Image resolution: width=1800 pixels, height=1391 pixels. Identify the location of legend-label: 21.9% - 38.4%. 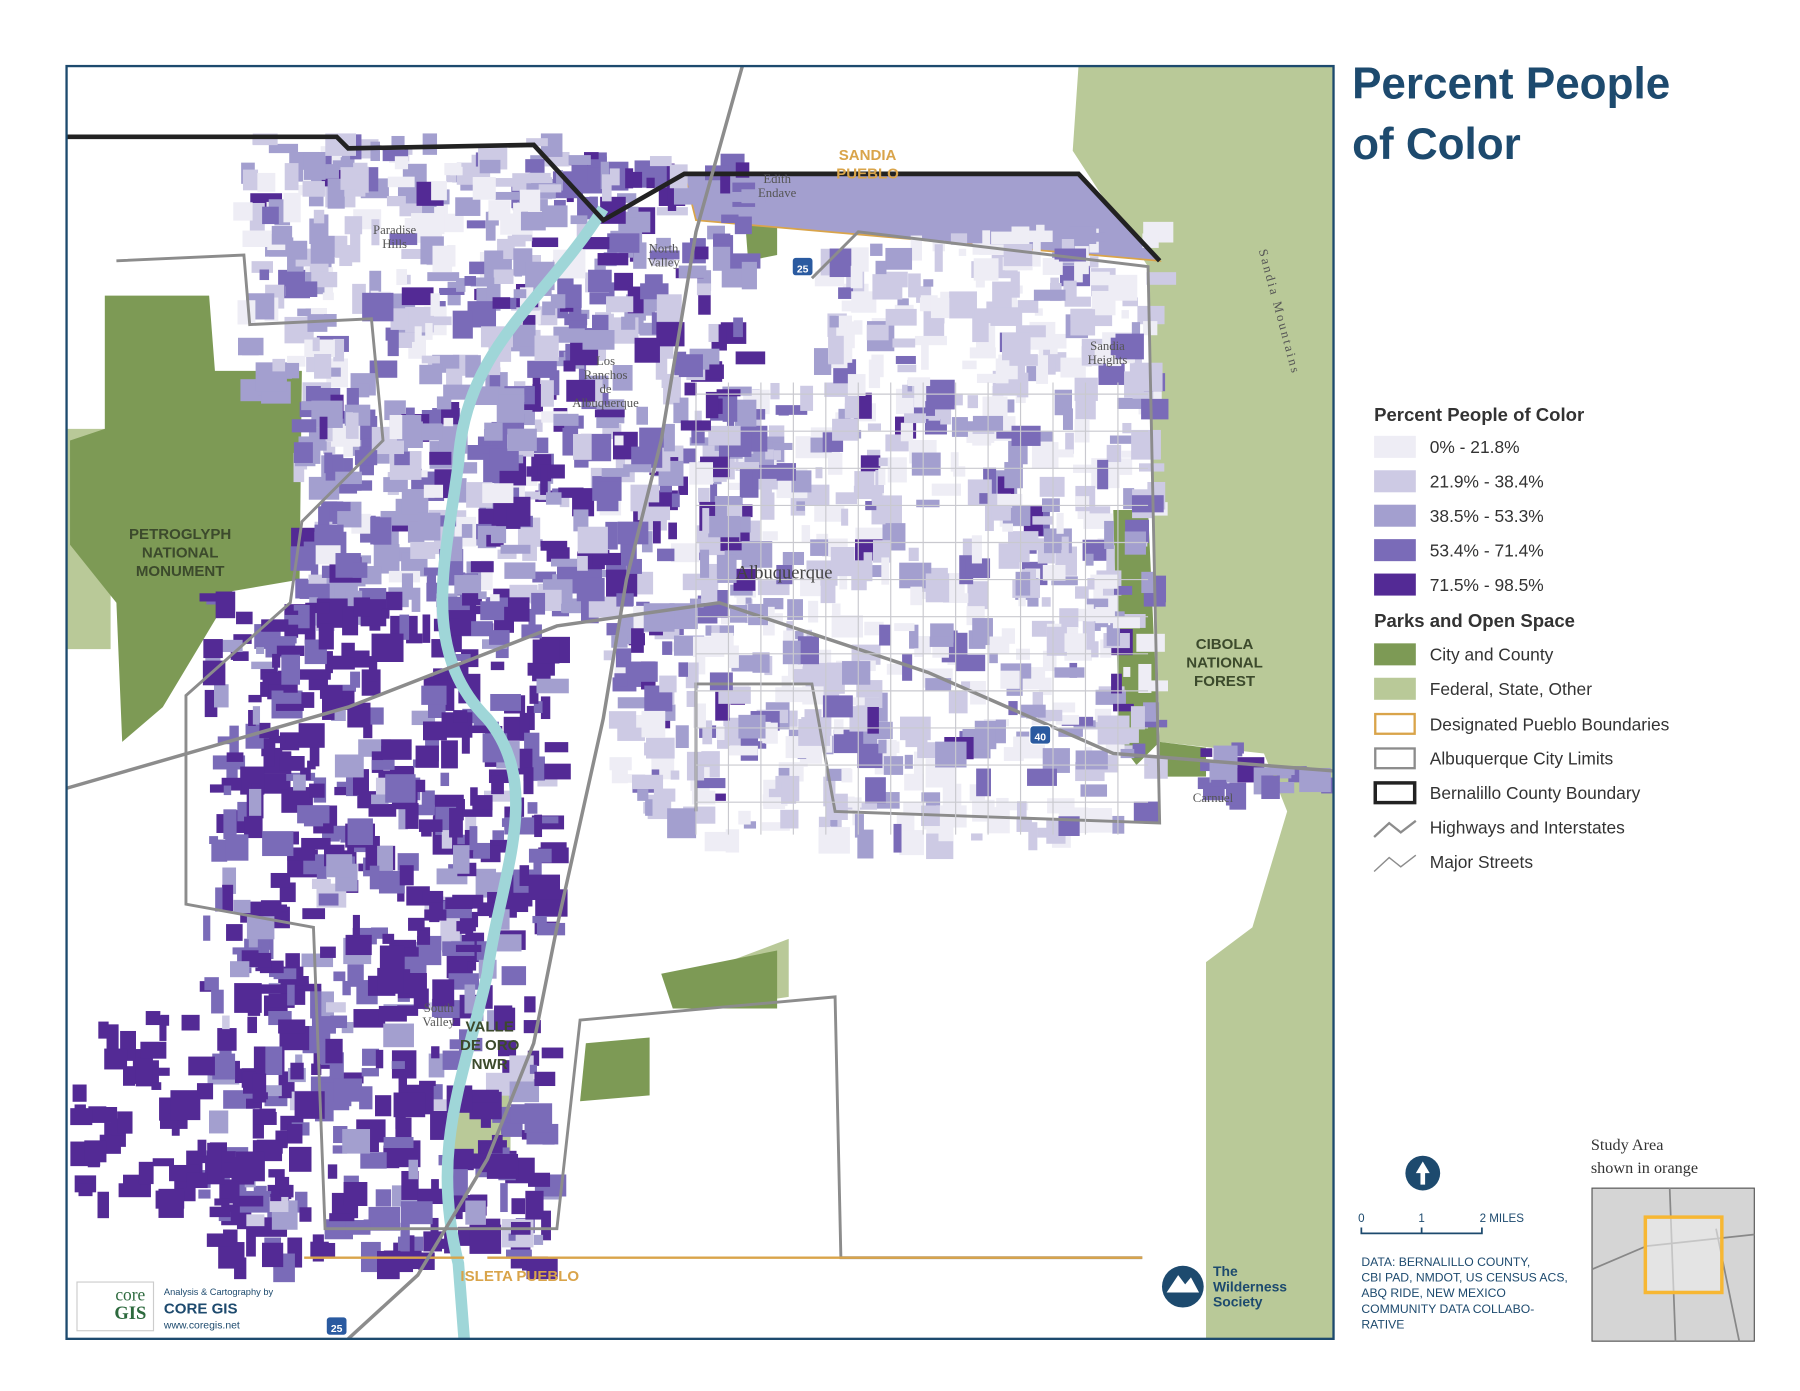
(1487, 482).